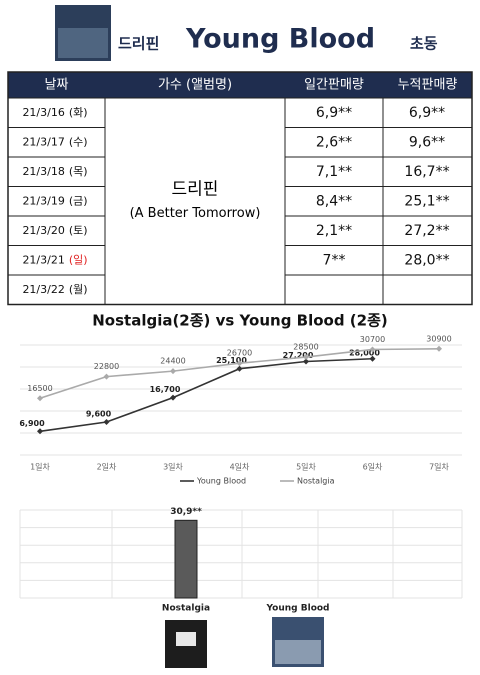 This screenshot has height=675, width=480. I want to click on date-cell: 21/3/21 (일), so click(54, 259).